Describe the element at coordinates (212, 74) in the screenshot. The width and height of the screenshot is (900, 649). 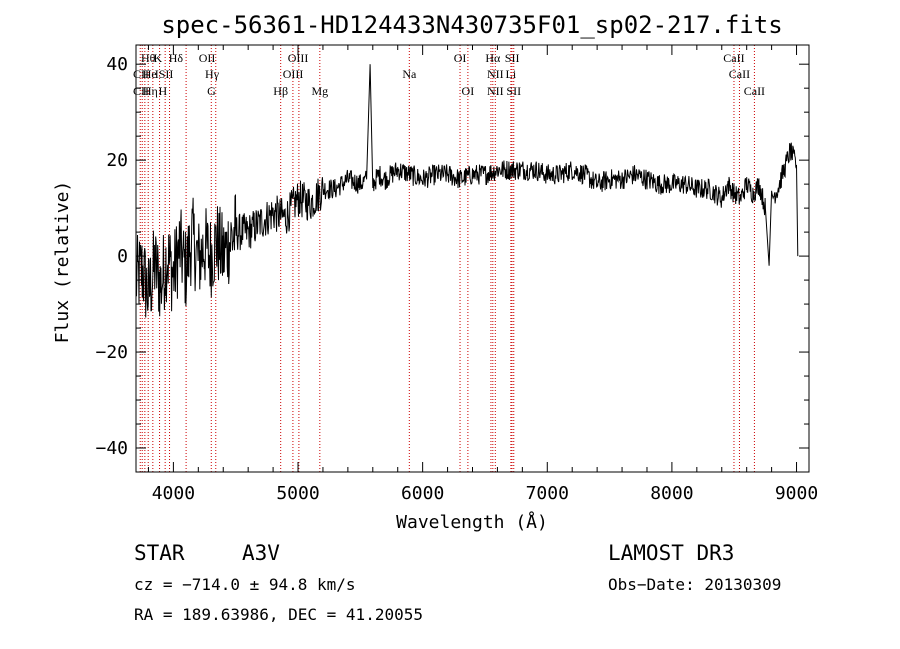
I see `line-label-row2-3: Hγ` at that location.